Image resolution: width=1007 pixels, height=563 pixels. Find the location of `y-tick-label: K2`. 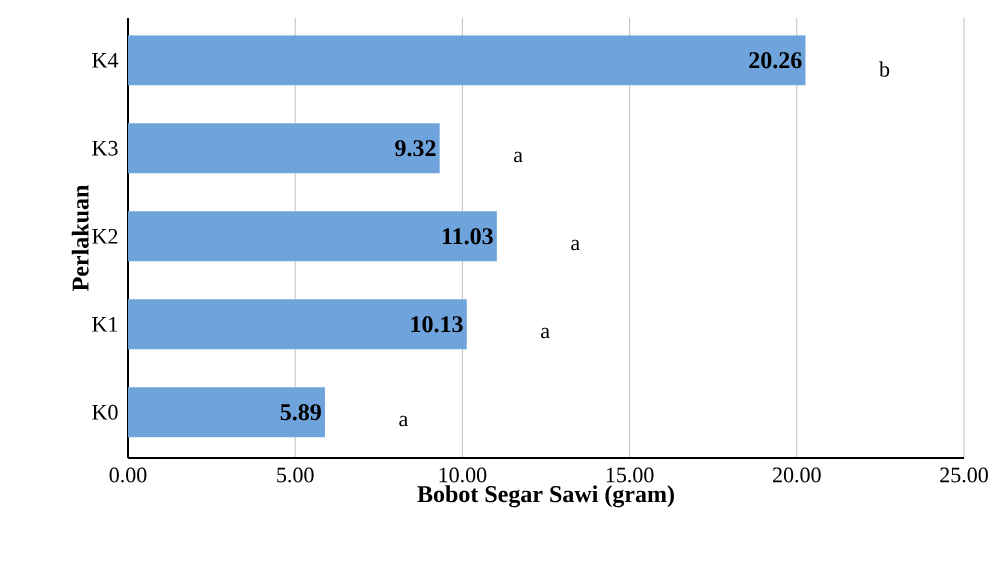

y-tick-label: K2 is located at coordinates (105, 236).